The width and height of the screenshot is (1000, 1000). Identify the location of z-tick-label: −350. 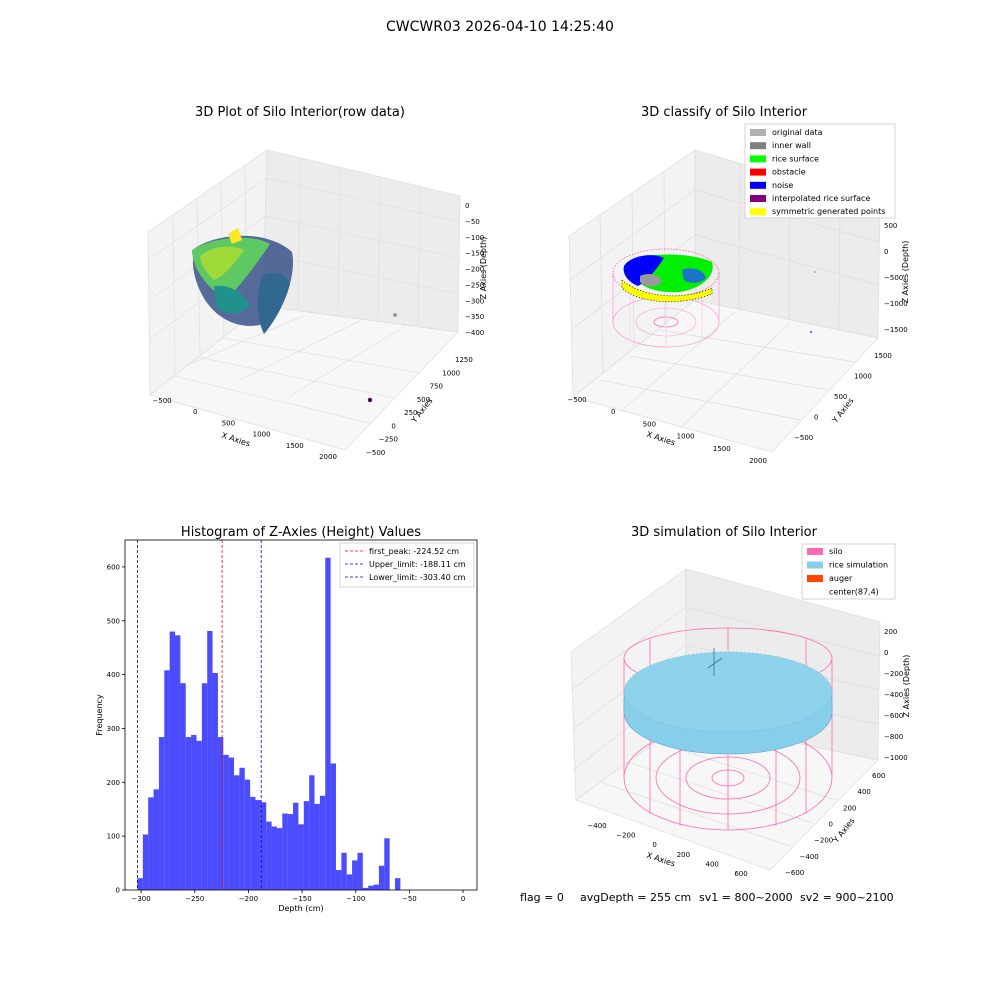
(474, 317).